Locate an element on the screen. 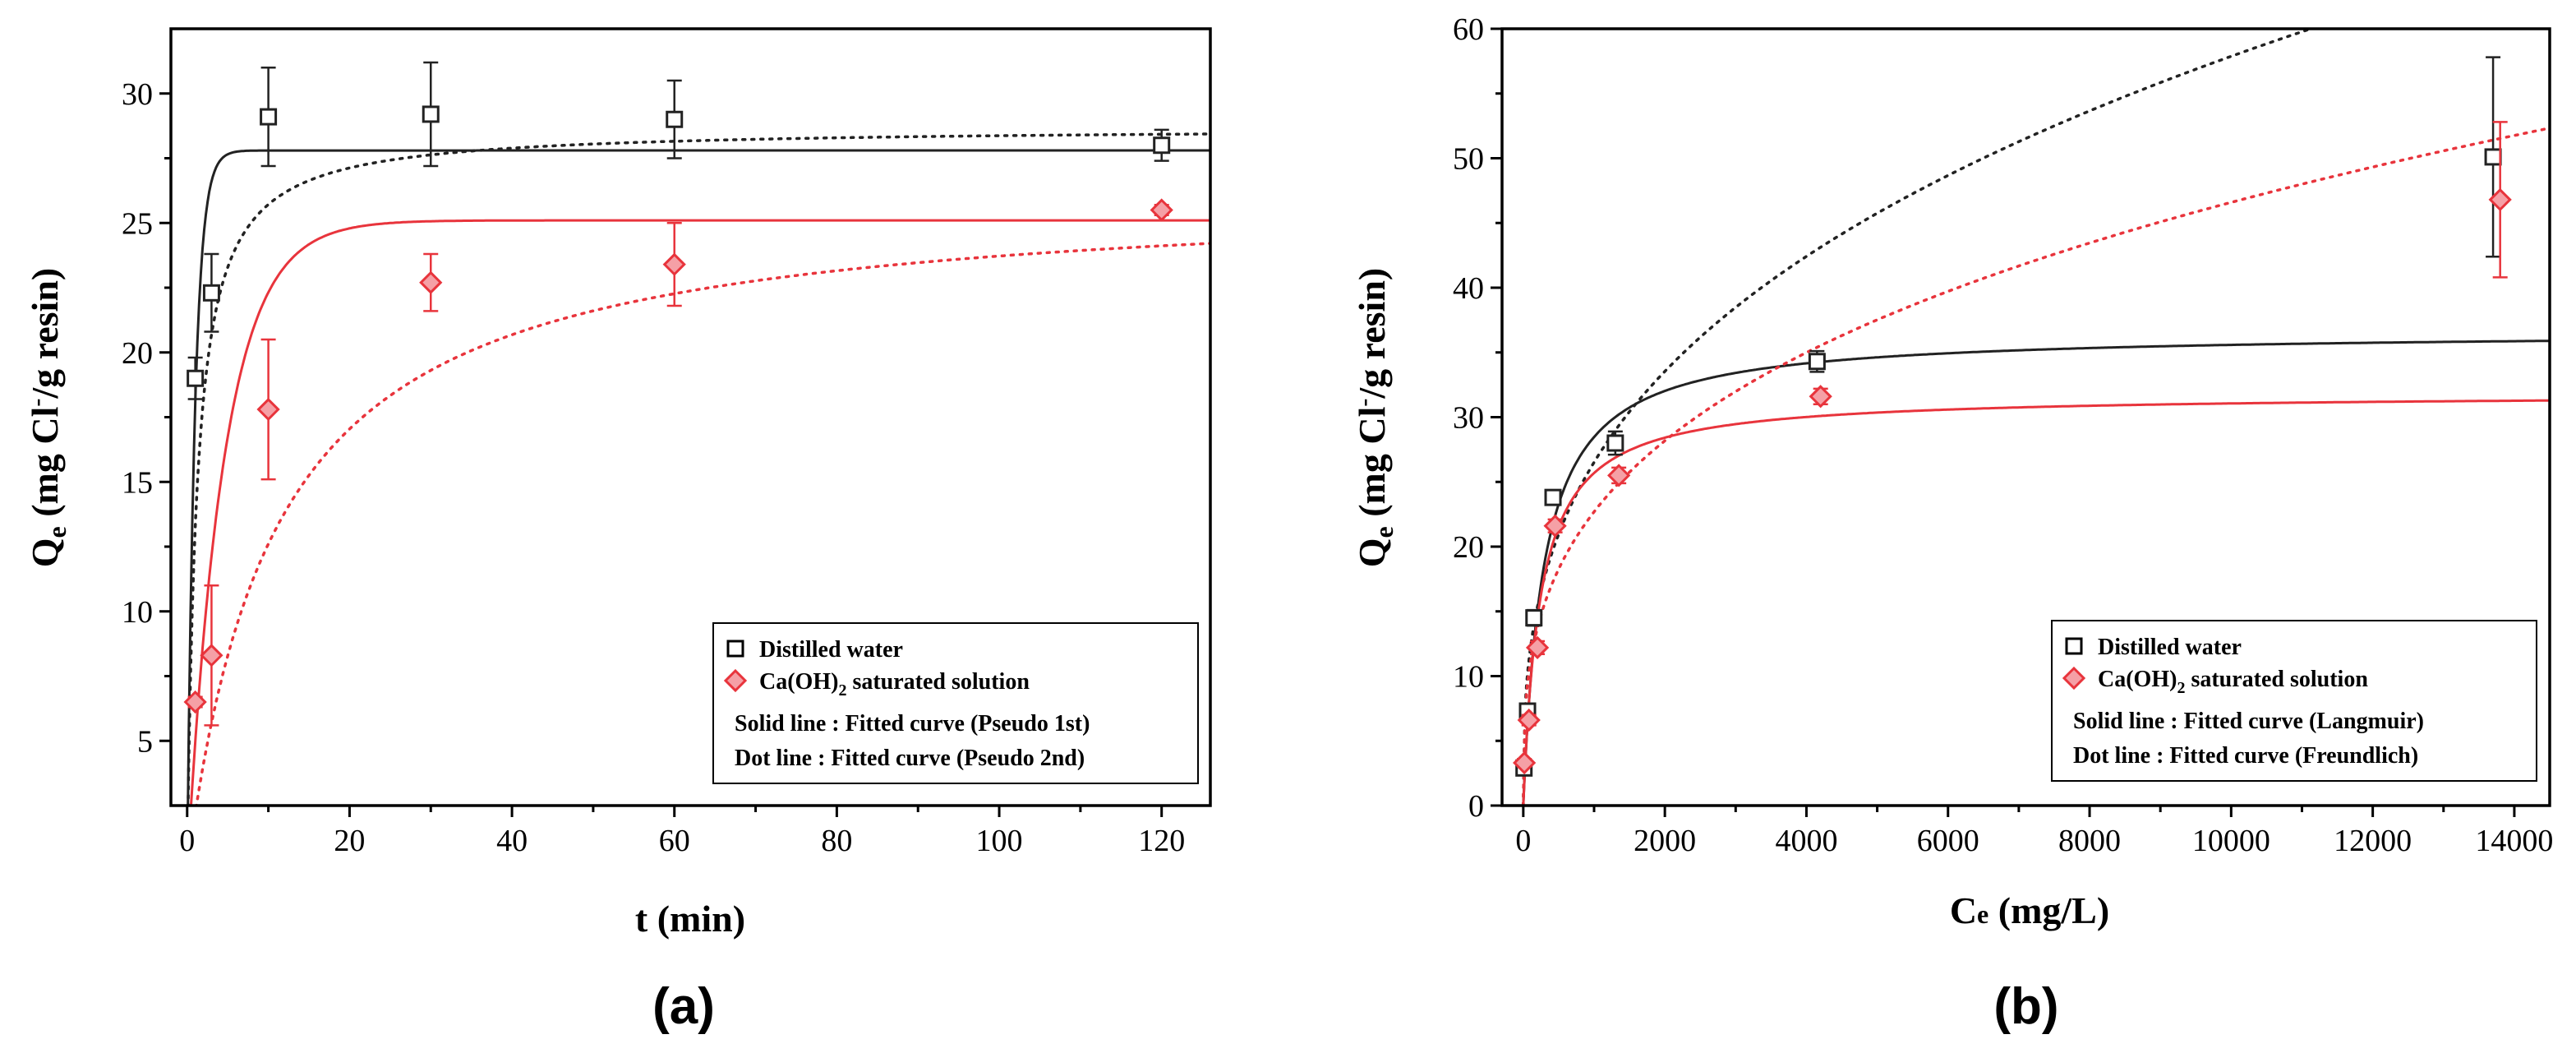  y-tick-label: 5 is located at coordinates (145, 741).